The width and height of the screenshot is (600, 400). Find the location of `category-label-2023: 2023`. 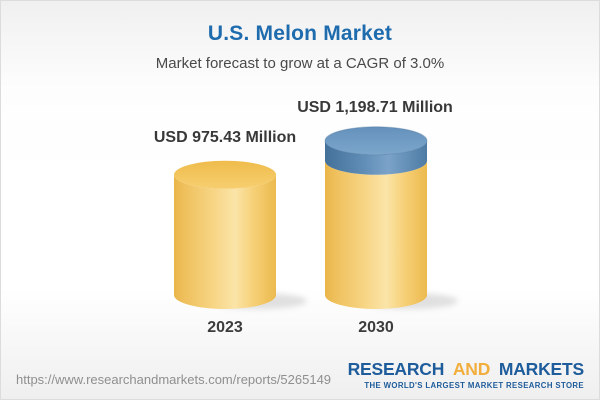

category-label-2023: 2023 is located at coordinates (225, 327).